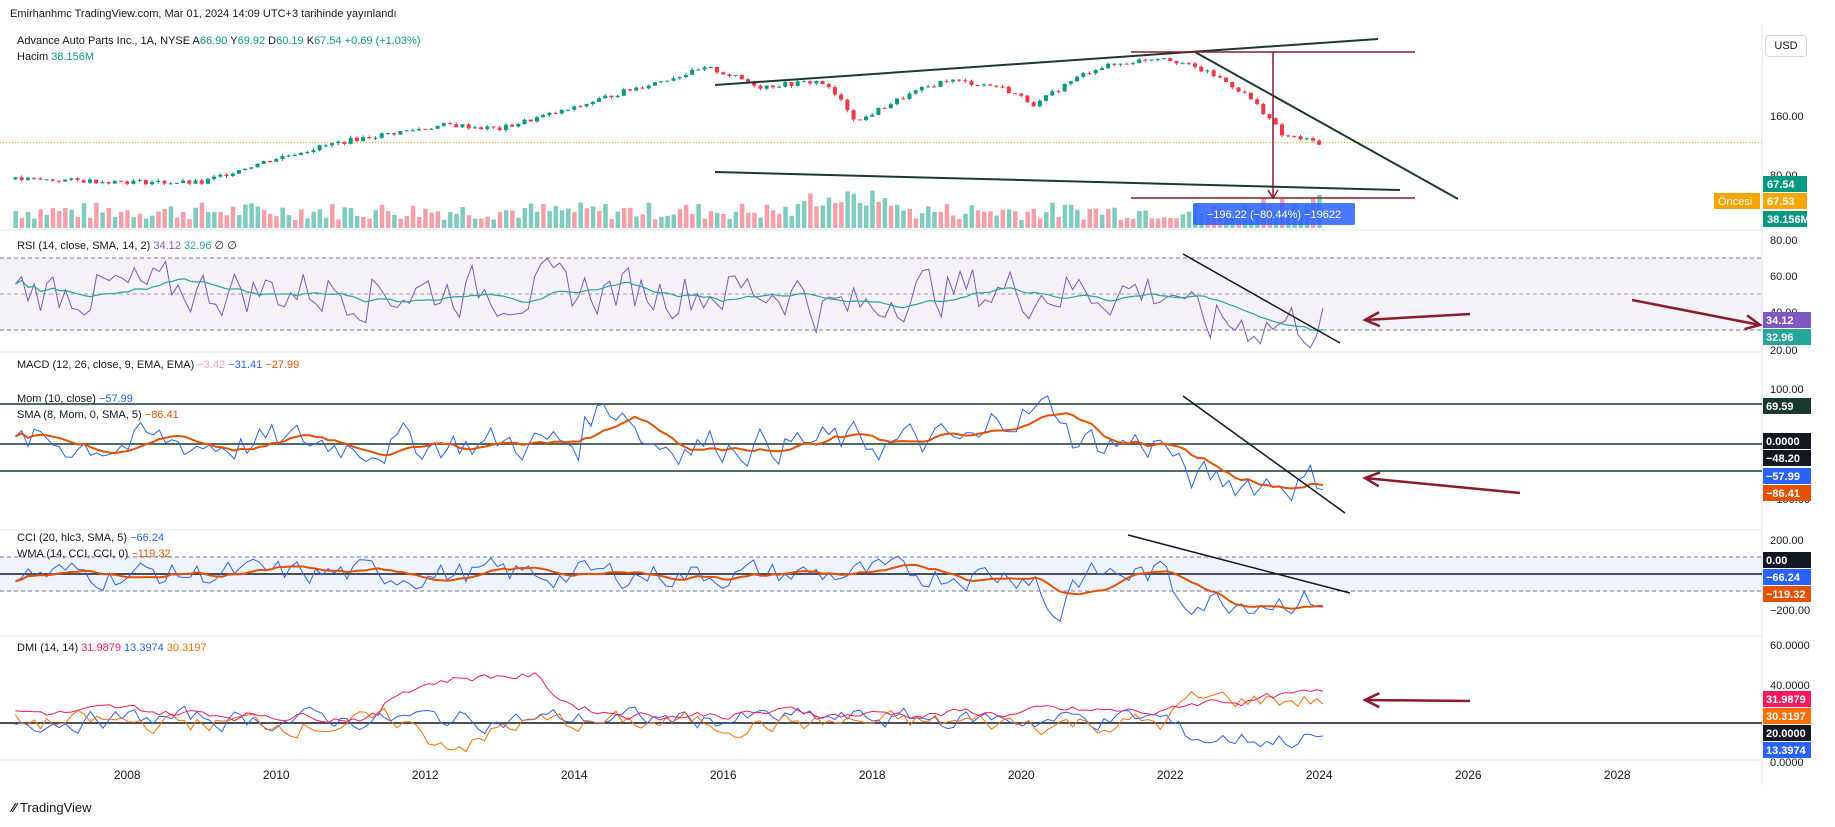 The image size is (1835, 827). I want to click on rsi-line, so click(669, 303).